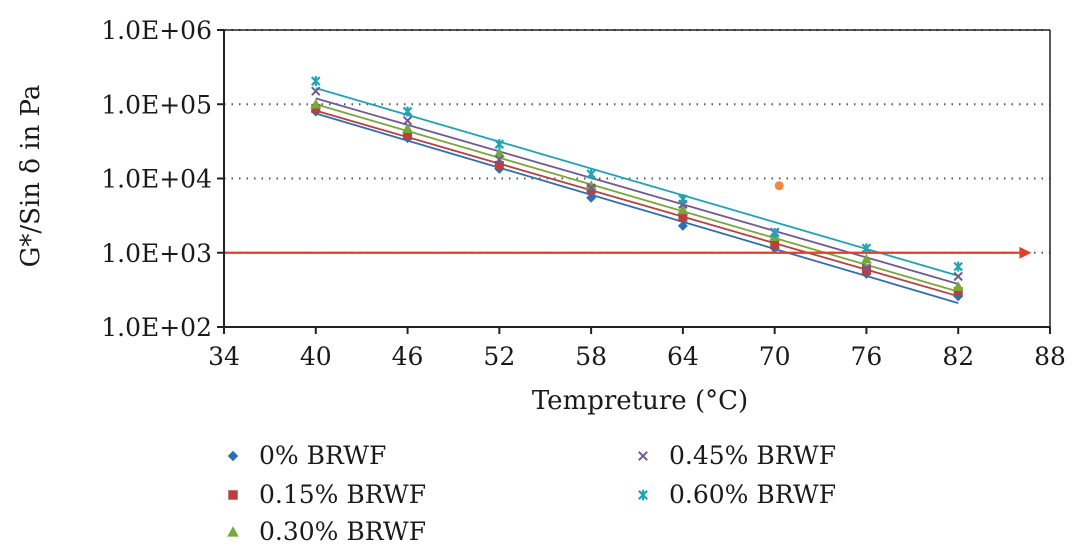 Image resolution: width=1072 pixels, height=552 pixels. What do you see at coordinates (775, 356) in the screenshot?
I see `x-tick-label: 70` at bounding box center [775, 356].